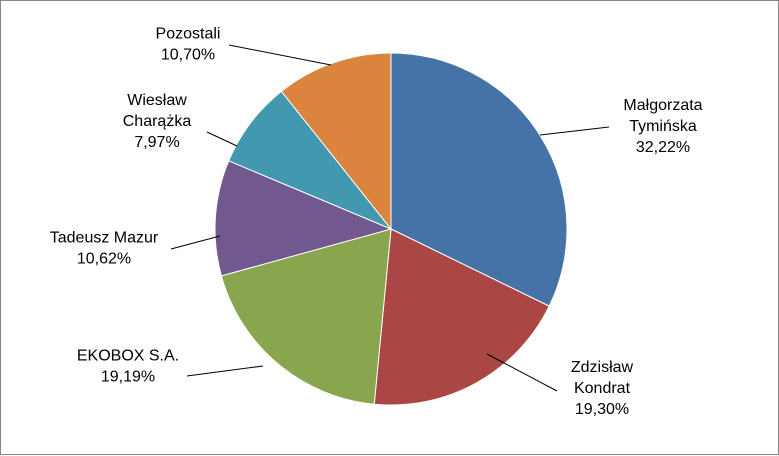  I want to click on data-label-percent: 10,70%, so click(188, 55).